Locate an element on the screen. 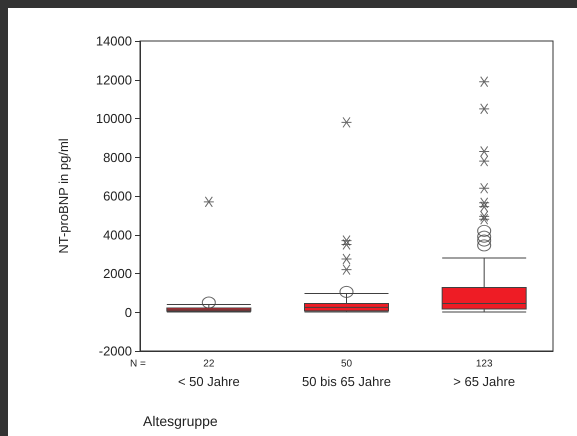 The height and width of the screenshot is (436, 577). y-tick-label: 14000 is located at coordinates (114, 41).